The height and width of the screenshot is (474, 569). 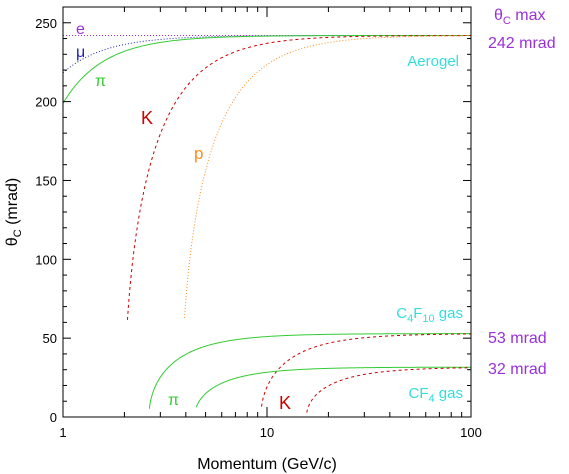 I want to click on y-tick-label: 50, so click(x=50, y=338).